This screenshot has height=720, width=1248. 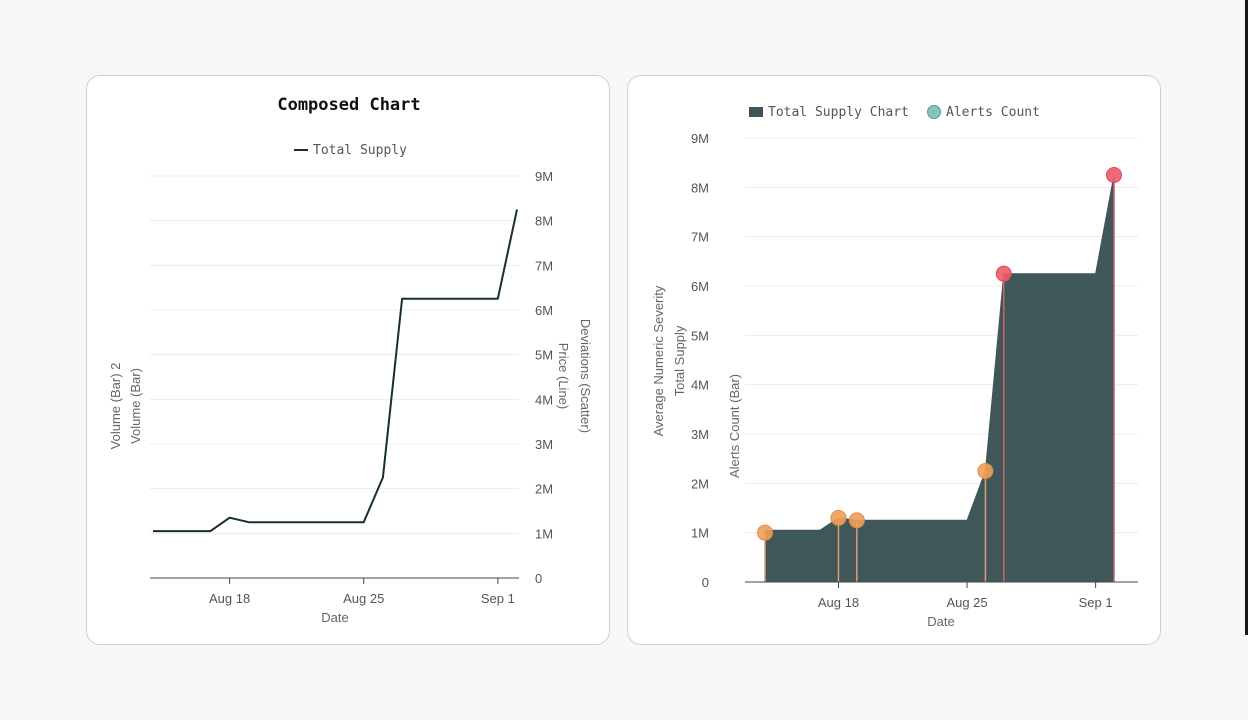 I want to click on left-axis-label-average-numeric-severity: Average Numeric Severity, so click(x=658, y=360).